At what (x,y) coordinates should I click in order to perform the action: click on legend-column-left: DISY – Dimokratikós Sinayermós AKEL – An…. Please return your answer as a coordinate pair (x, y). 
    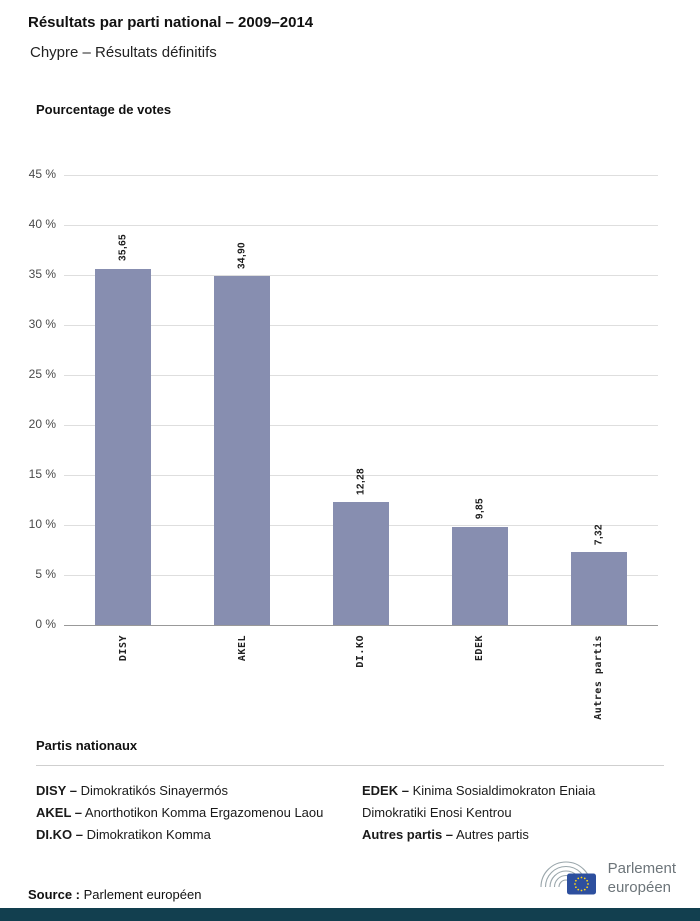
    Looking at the image, I should click on (199, 813).